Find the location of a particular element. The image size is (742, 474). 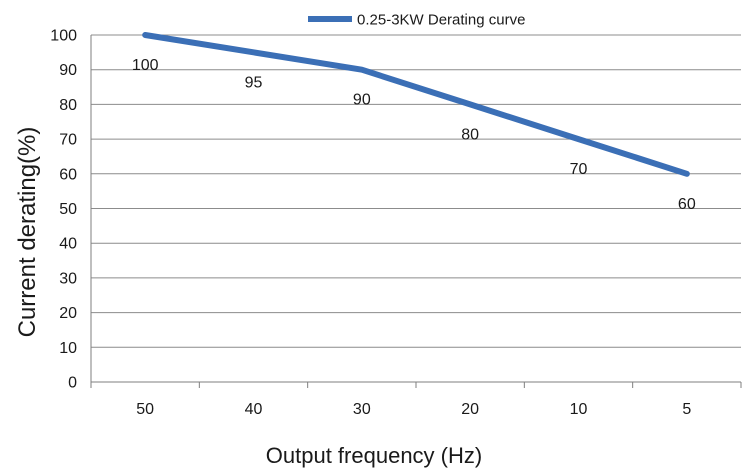

y-tick-label: 50 is located at coordinates (68, 209).